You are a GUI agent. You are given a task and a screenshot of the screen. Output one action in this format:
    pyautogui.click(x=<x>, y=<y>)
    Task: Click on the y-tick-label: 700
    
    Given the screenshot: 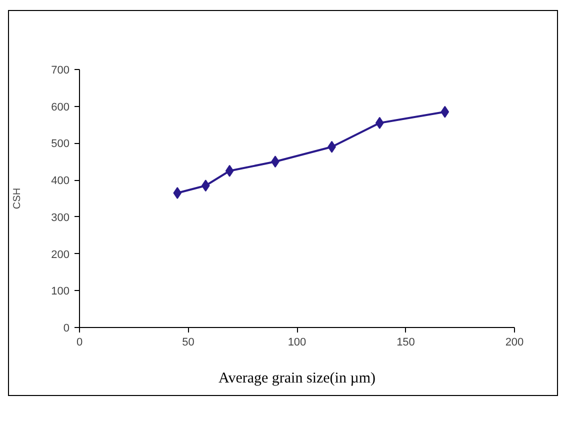 What is the action you would take?
    pyautogui.click(x=60, y=70)
    